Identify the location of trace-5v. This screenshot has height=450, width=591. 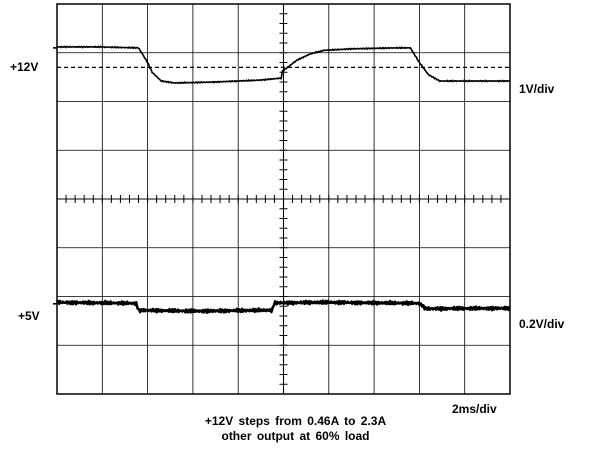
(283, 306).